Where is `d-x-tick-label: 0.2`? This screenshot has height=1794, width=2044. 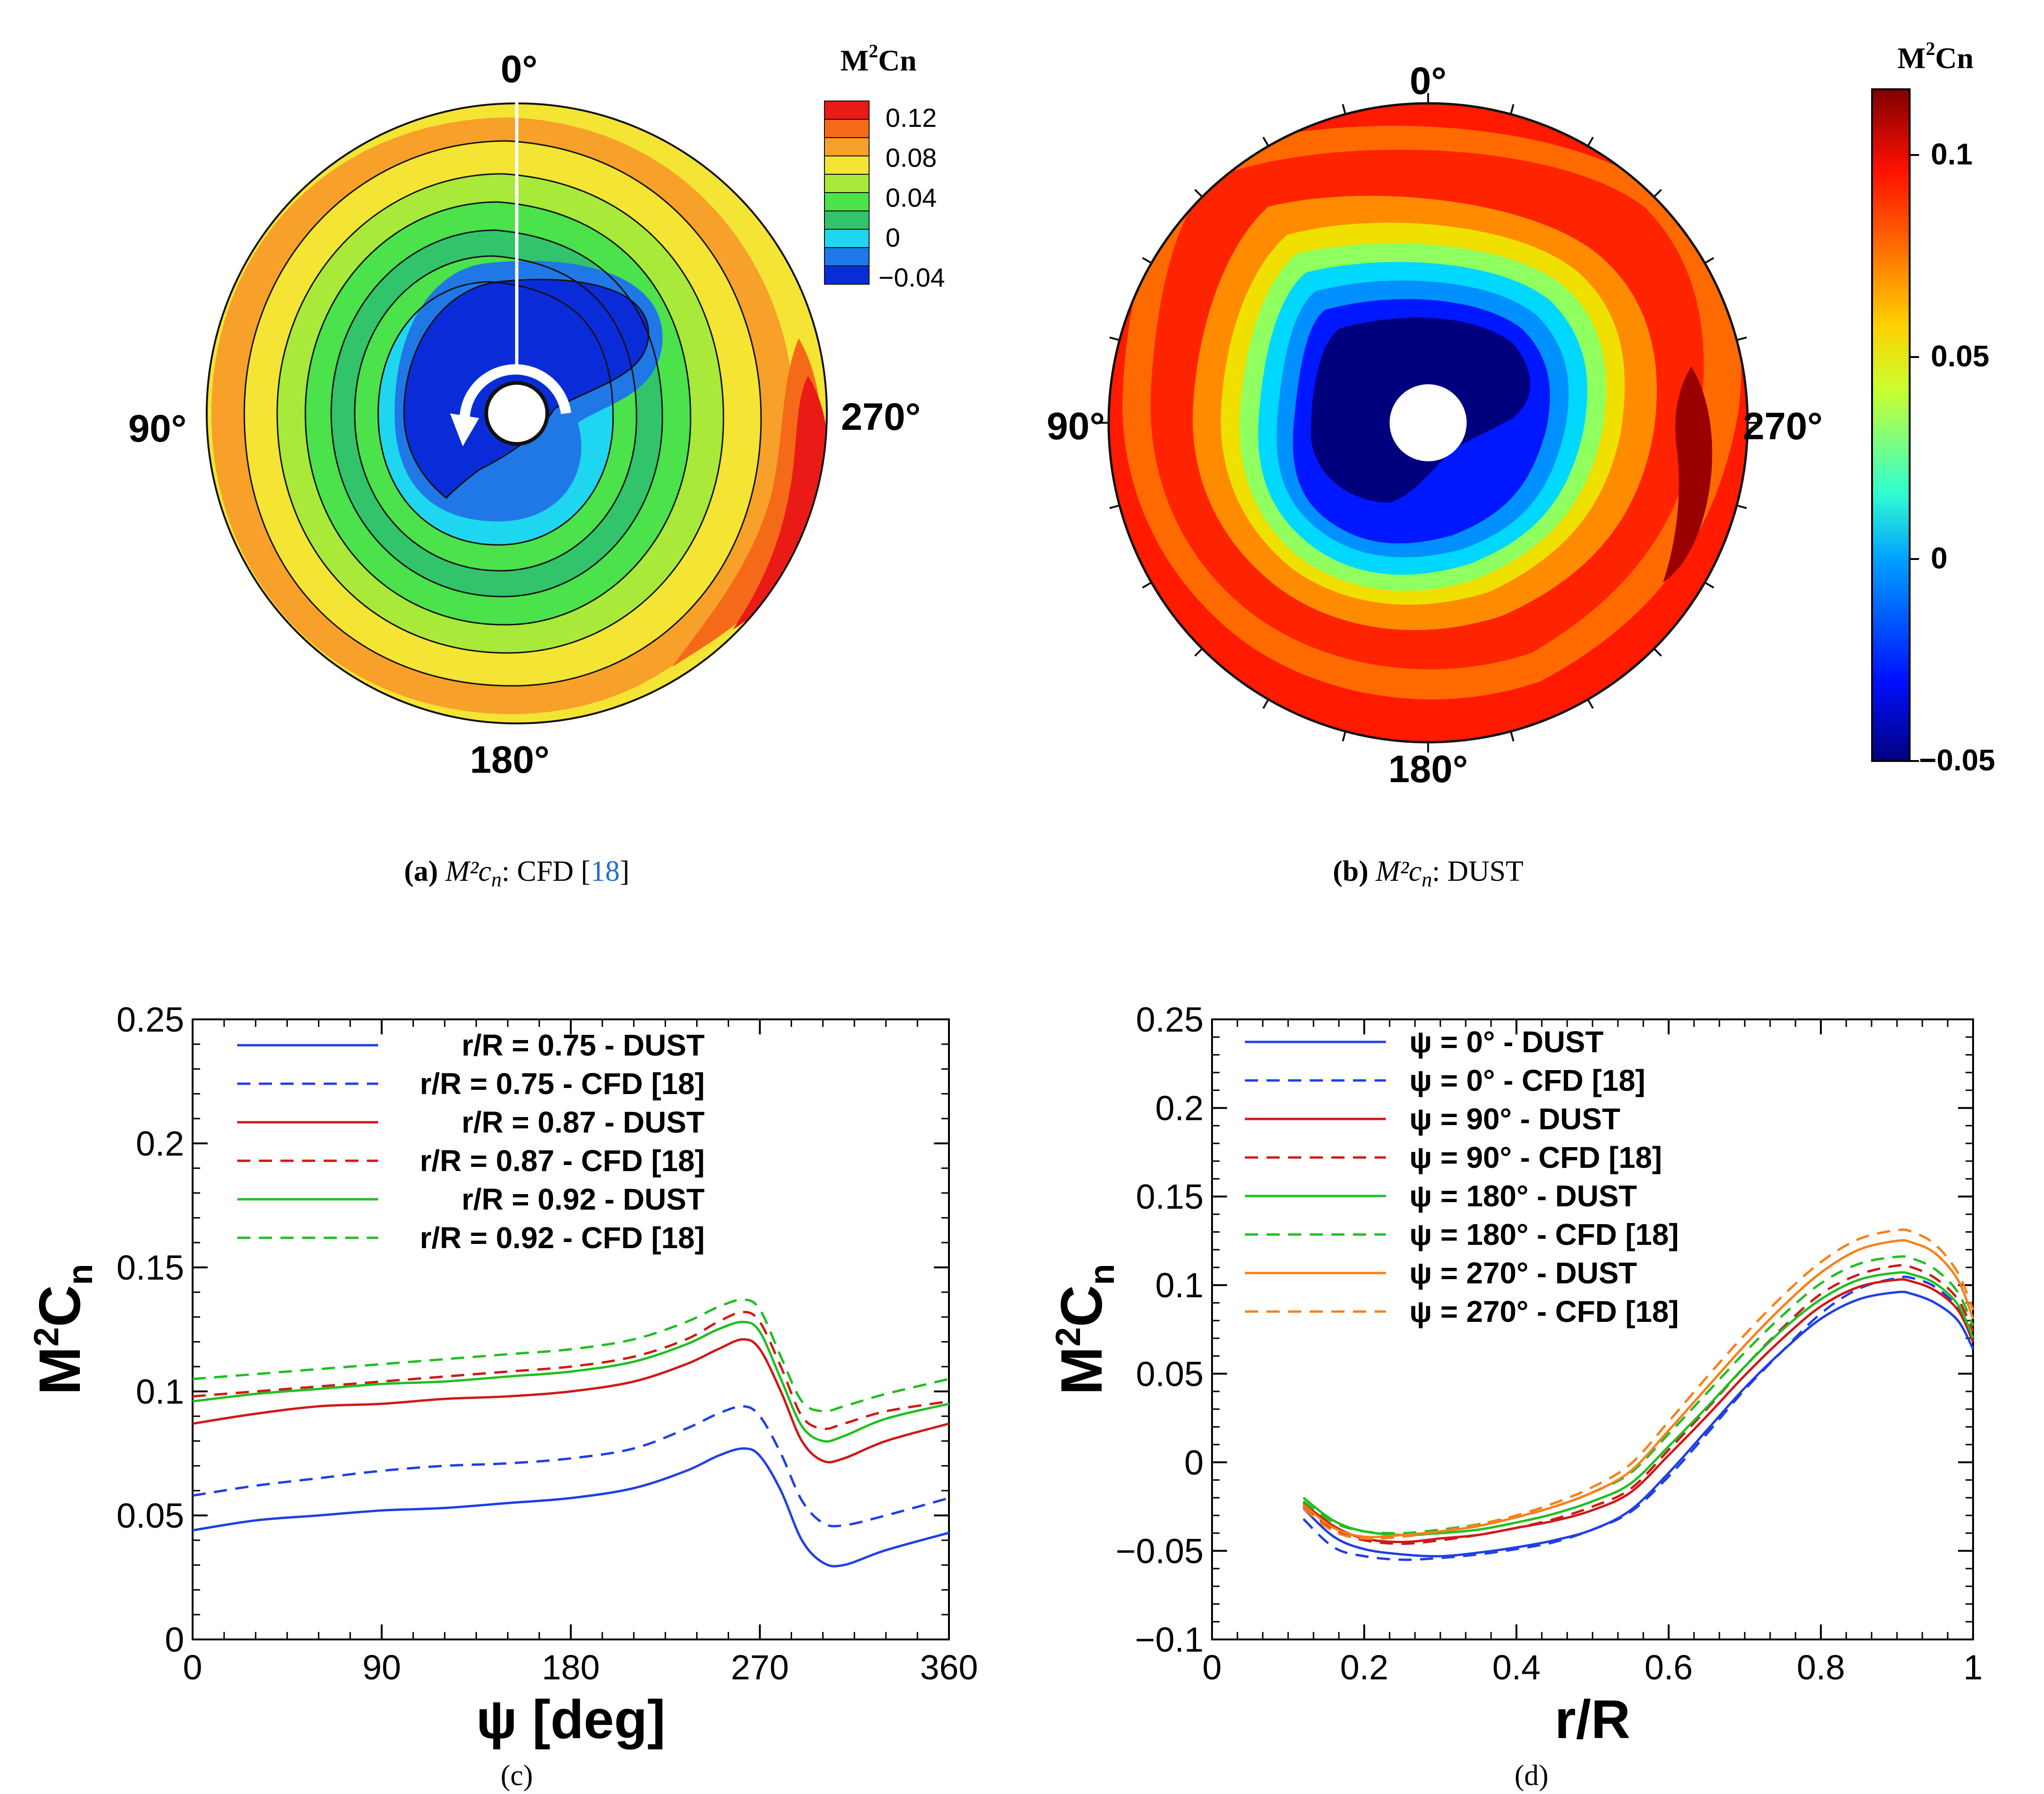 d-x-tick-label: 0.2 is located at coordinates (1364, 1667).